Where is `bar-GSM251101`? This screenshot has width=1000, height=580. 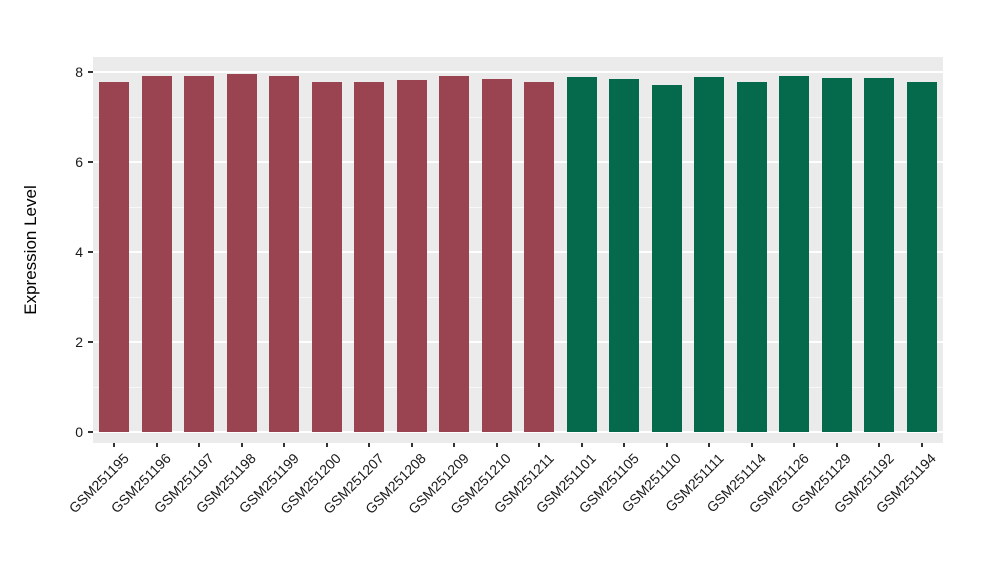 bar-GSM251101 is located at coordinates (581, 254).